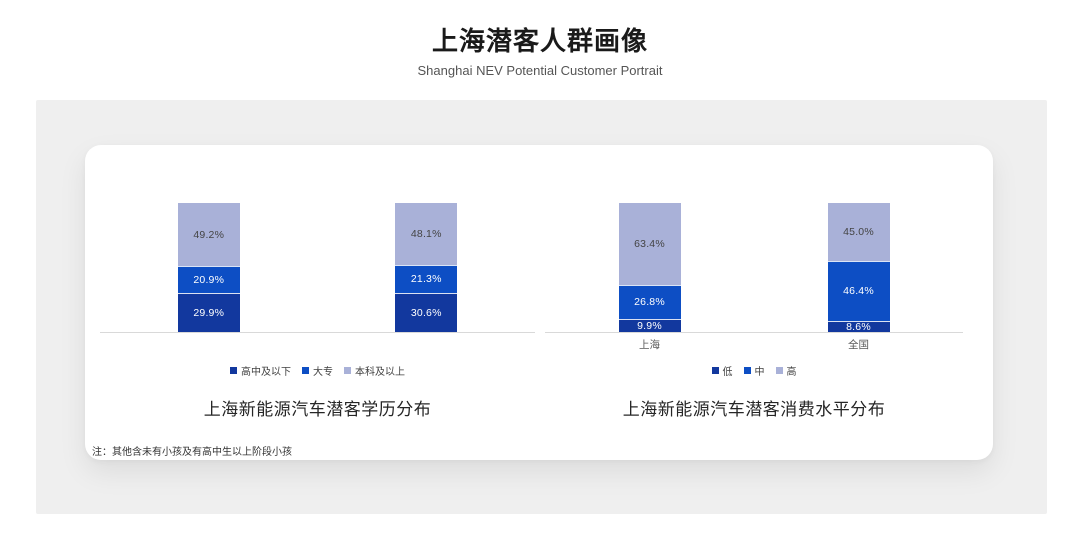  What do you see at coordinates (858, 232) in the screenshot?
I see `bar-segment: 45.0%` at bounding box center [858, 232].